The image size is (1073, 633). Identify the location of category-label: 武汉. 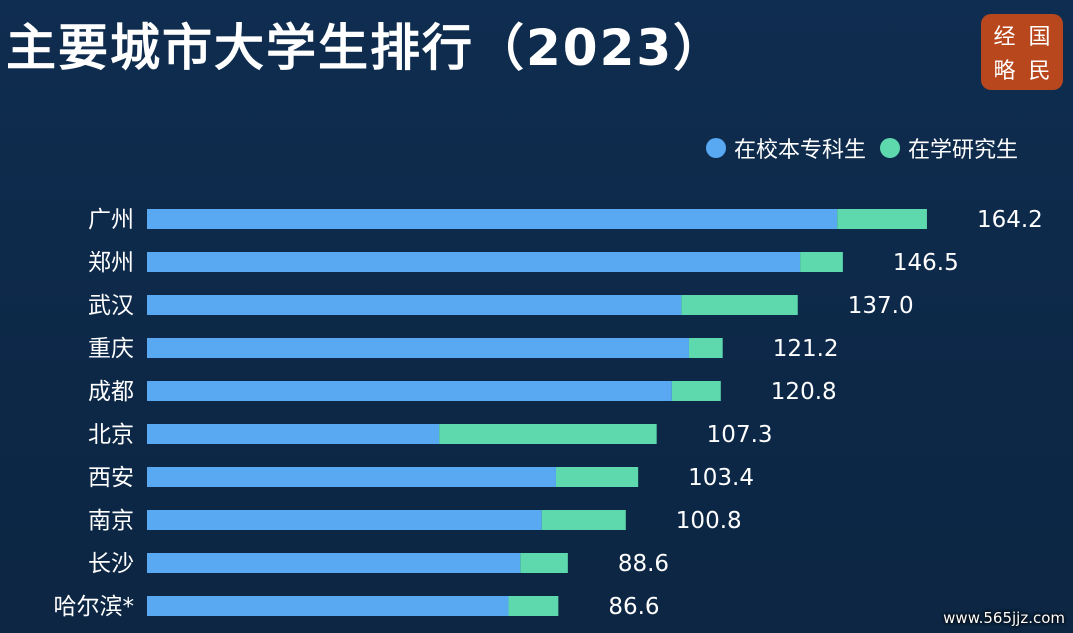
(111, 306).